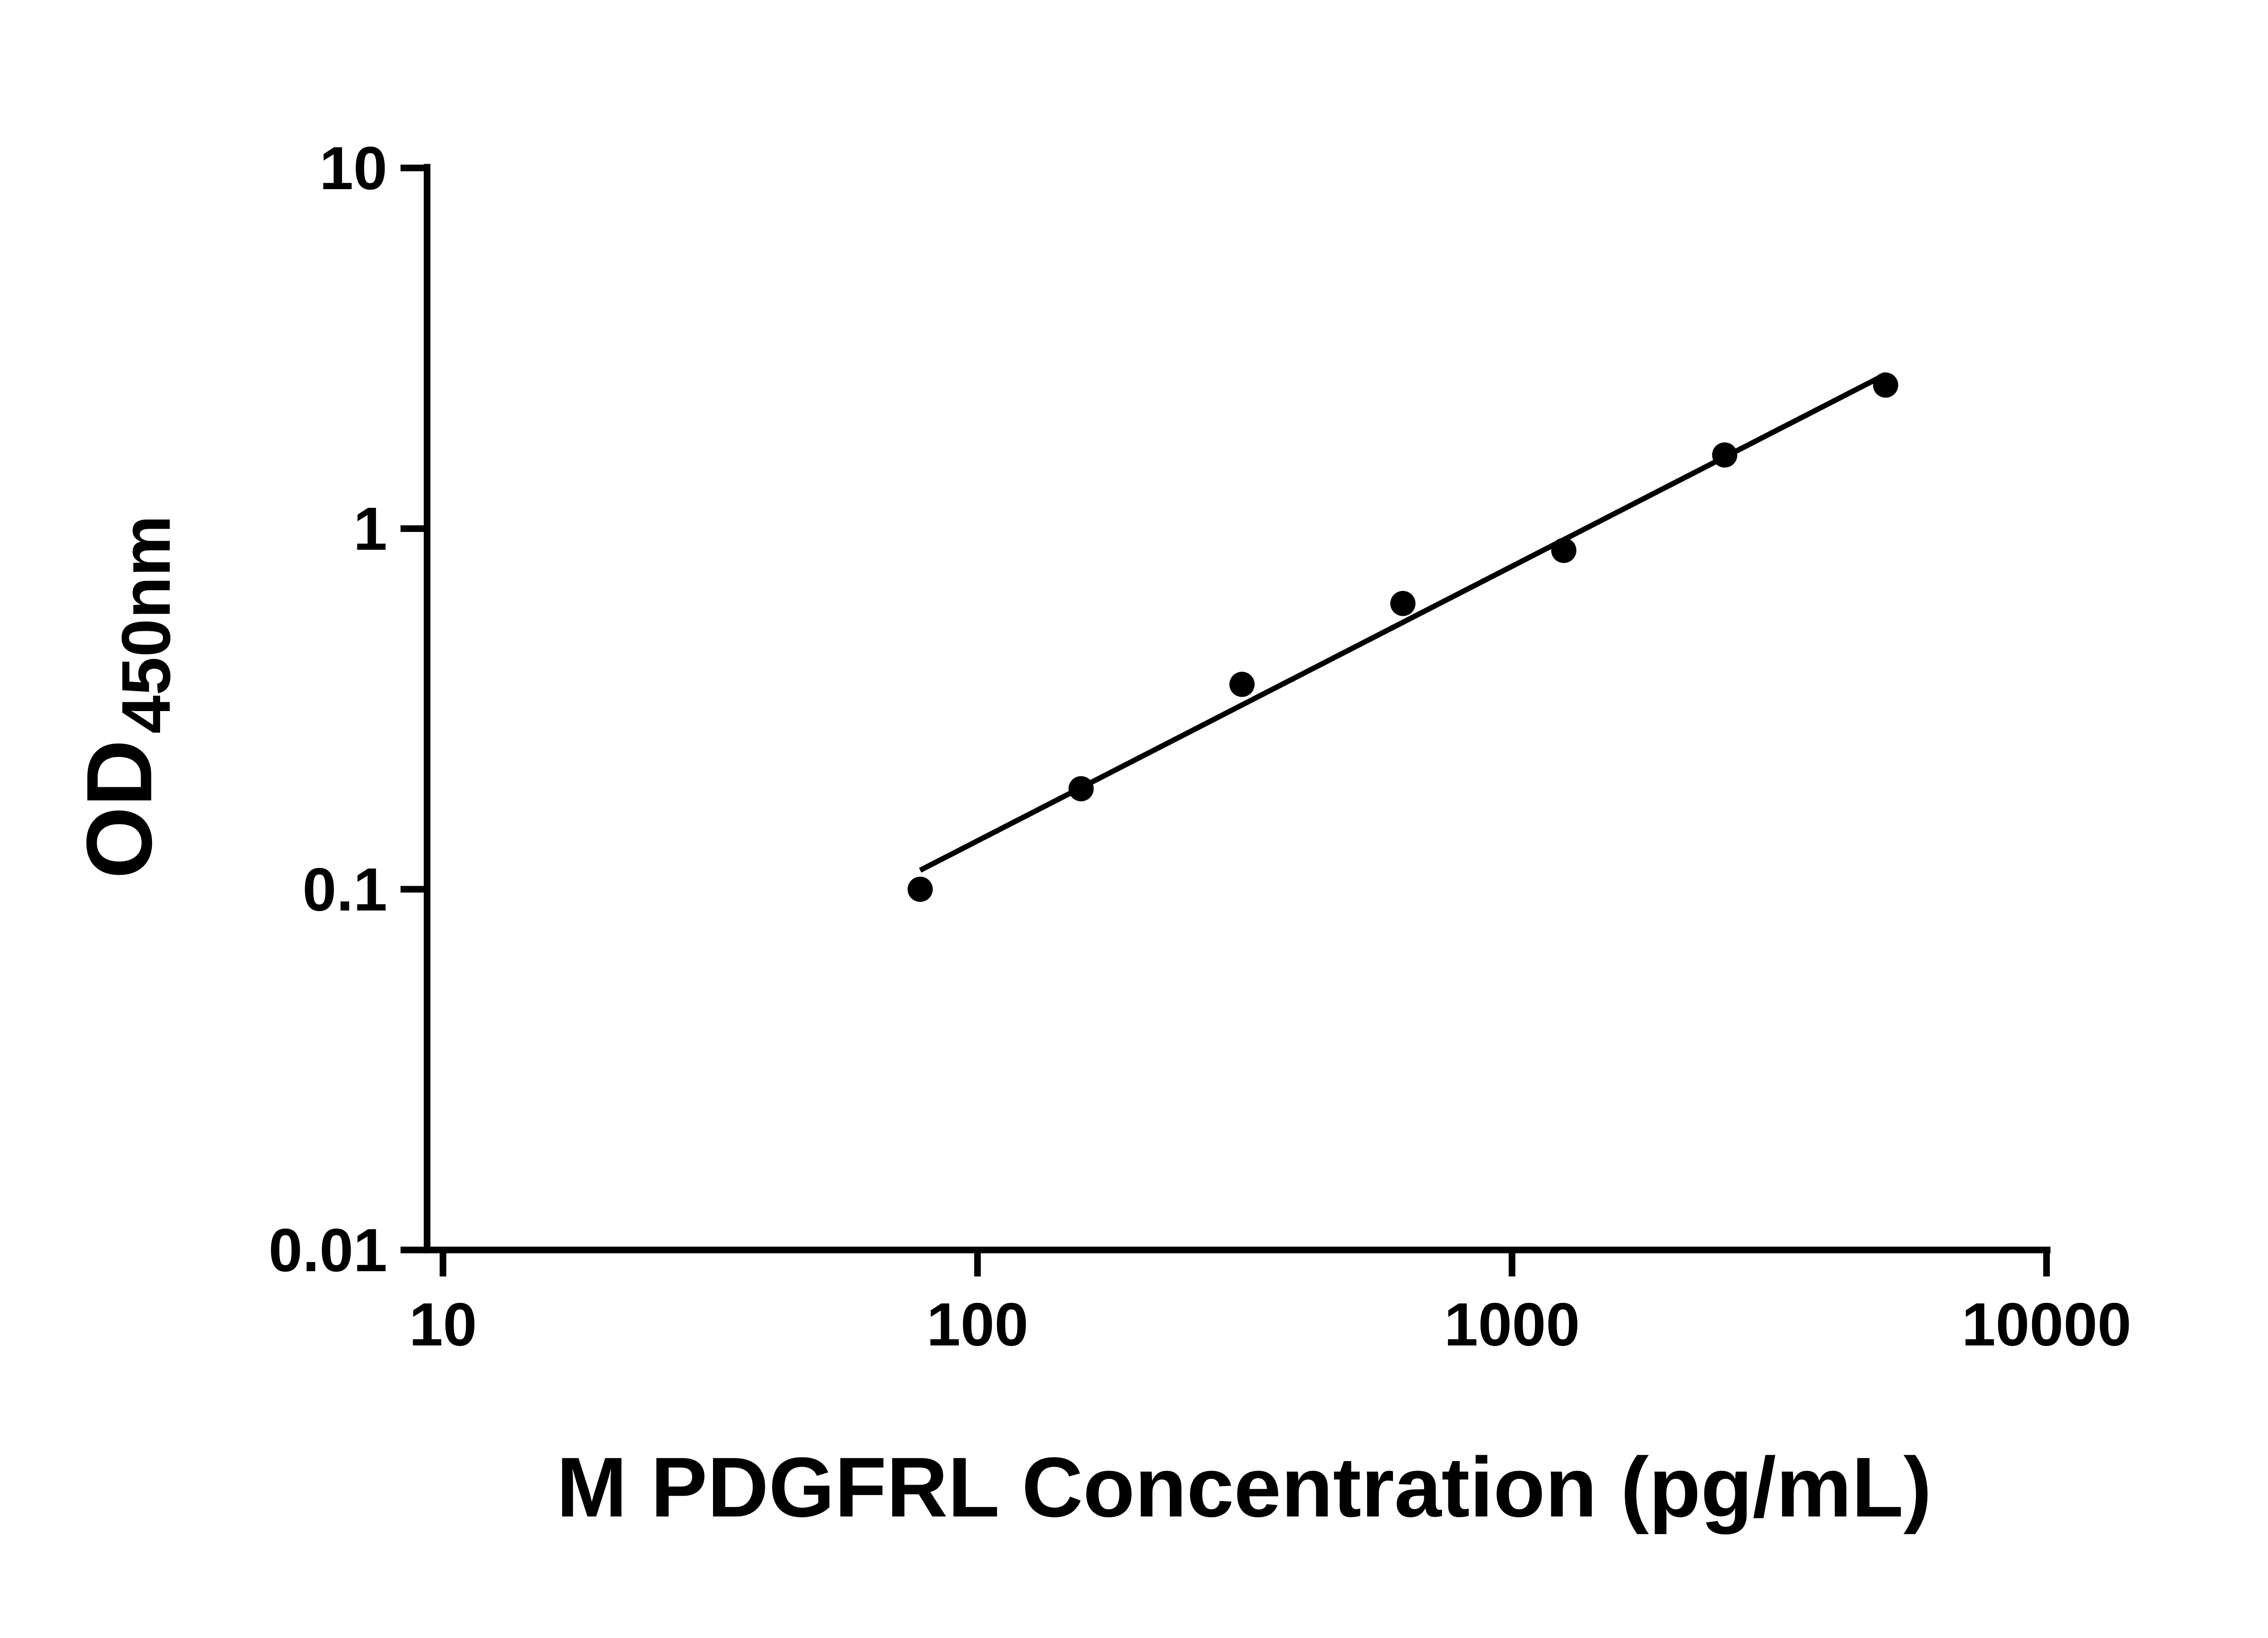 The width and height of the screenshot is (2268, 1638). I want to click on y-tick-label: 0.1, so click(345, 889).